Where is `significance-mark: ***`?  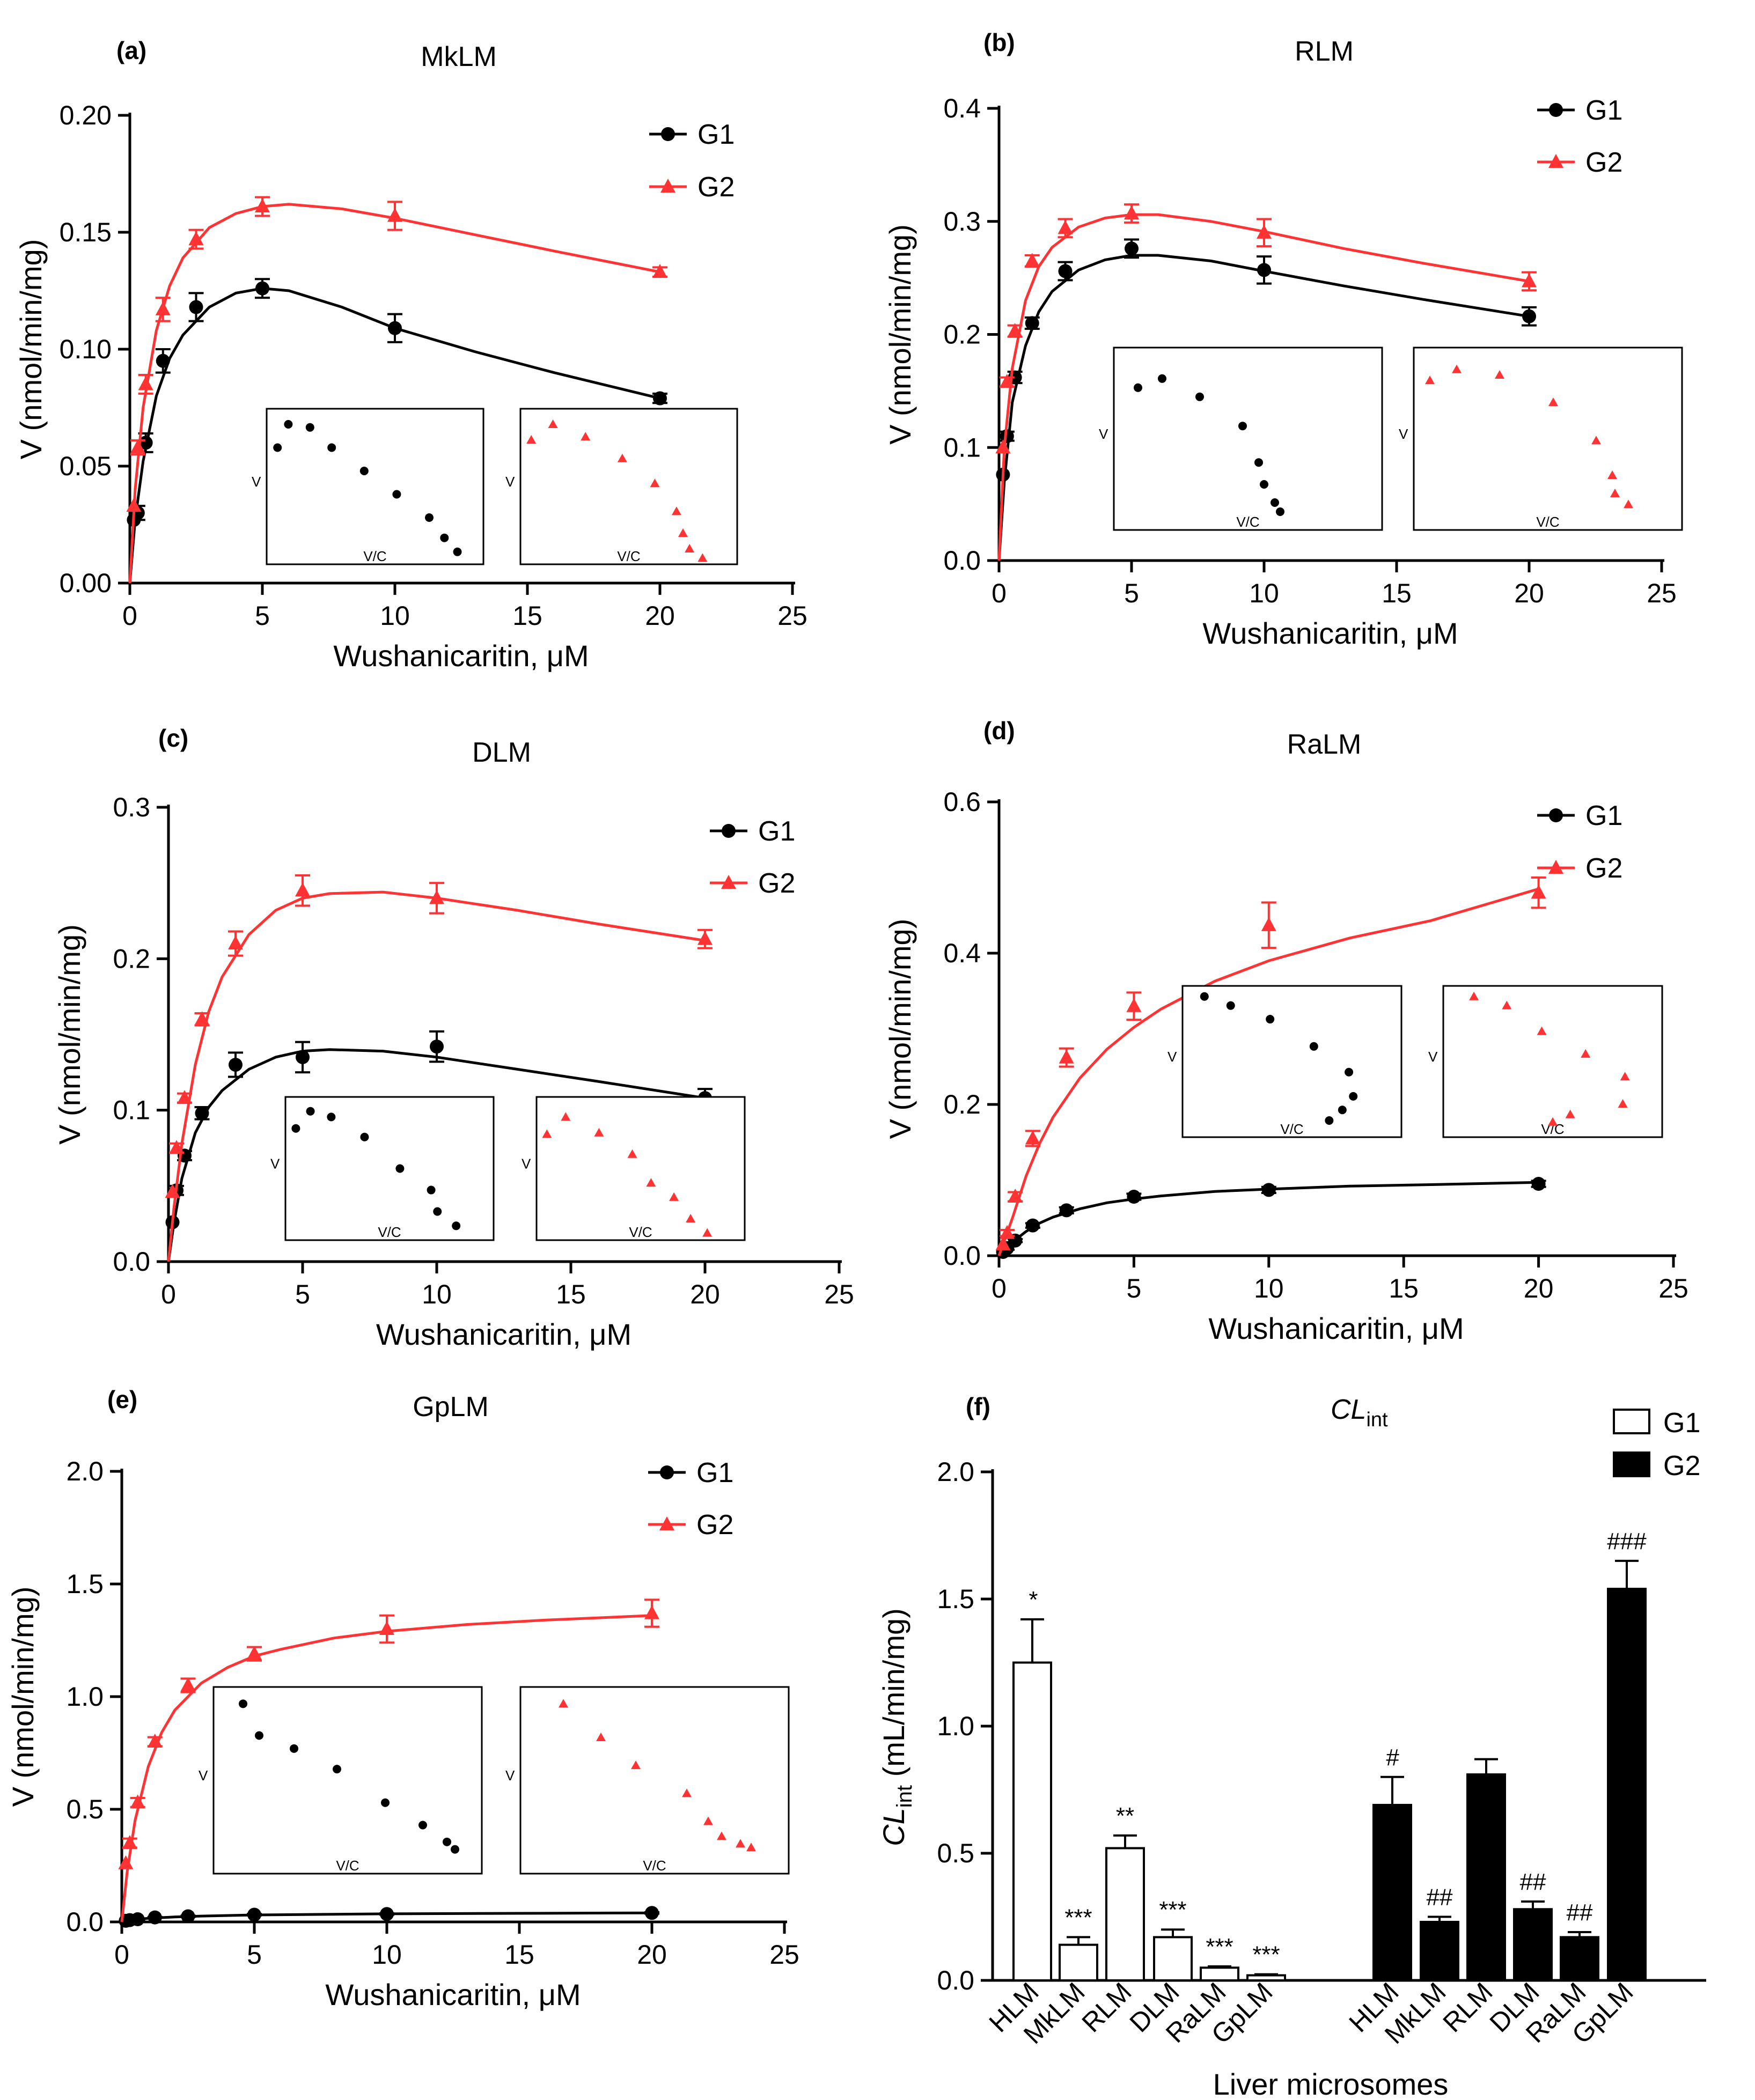 significance-mark: *** is located at coordinates (1172, 1910).